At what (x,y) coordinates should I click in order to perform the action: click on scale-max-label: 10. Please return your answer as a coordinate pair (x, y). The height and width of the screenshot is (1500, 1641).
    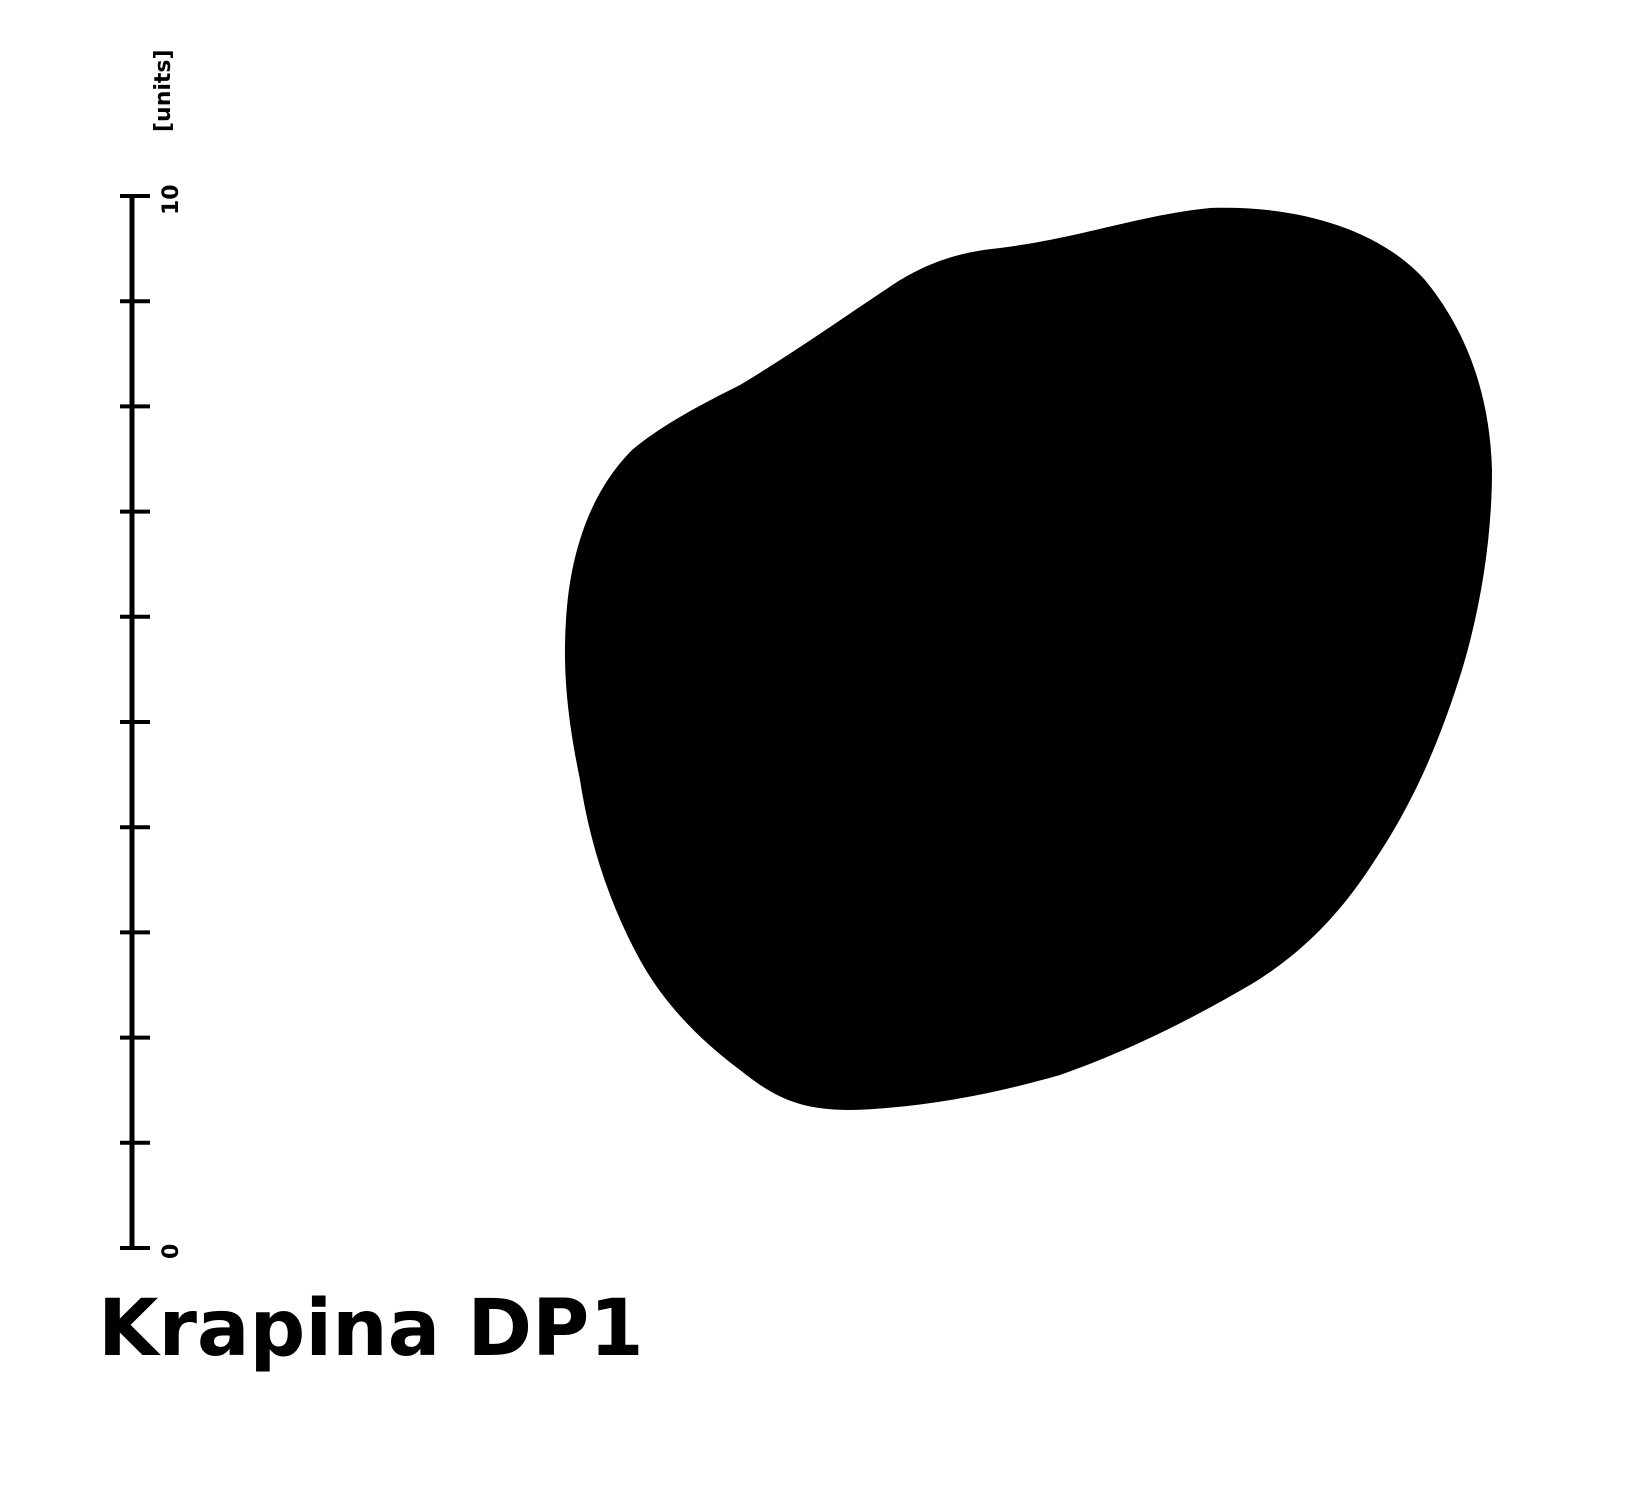
    Looking at the image, I should click on (171, 199).